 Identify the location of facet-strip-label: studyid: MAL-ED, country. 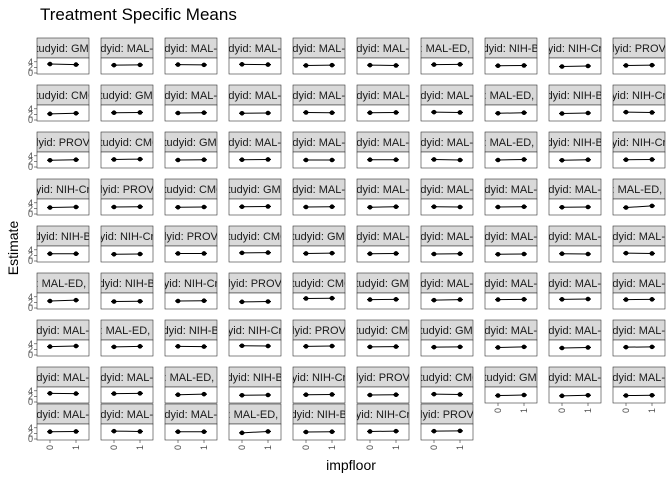
(511, 143).